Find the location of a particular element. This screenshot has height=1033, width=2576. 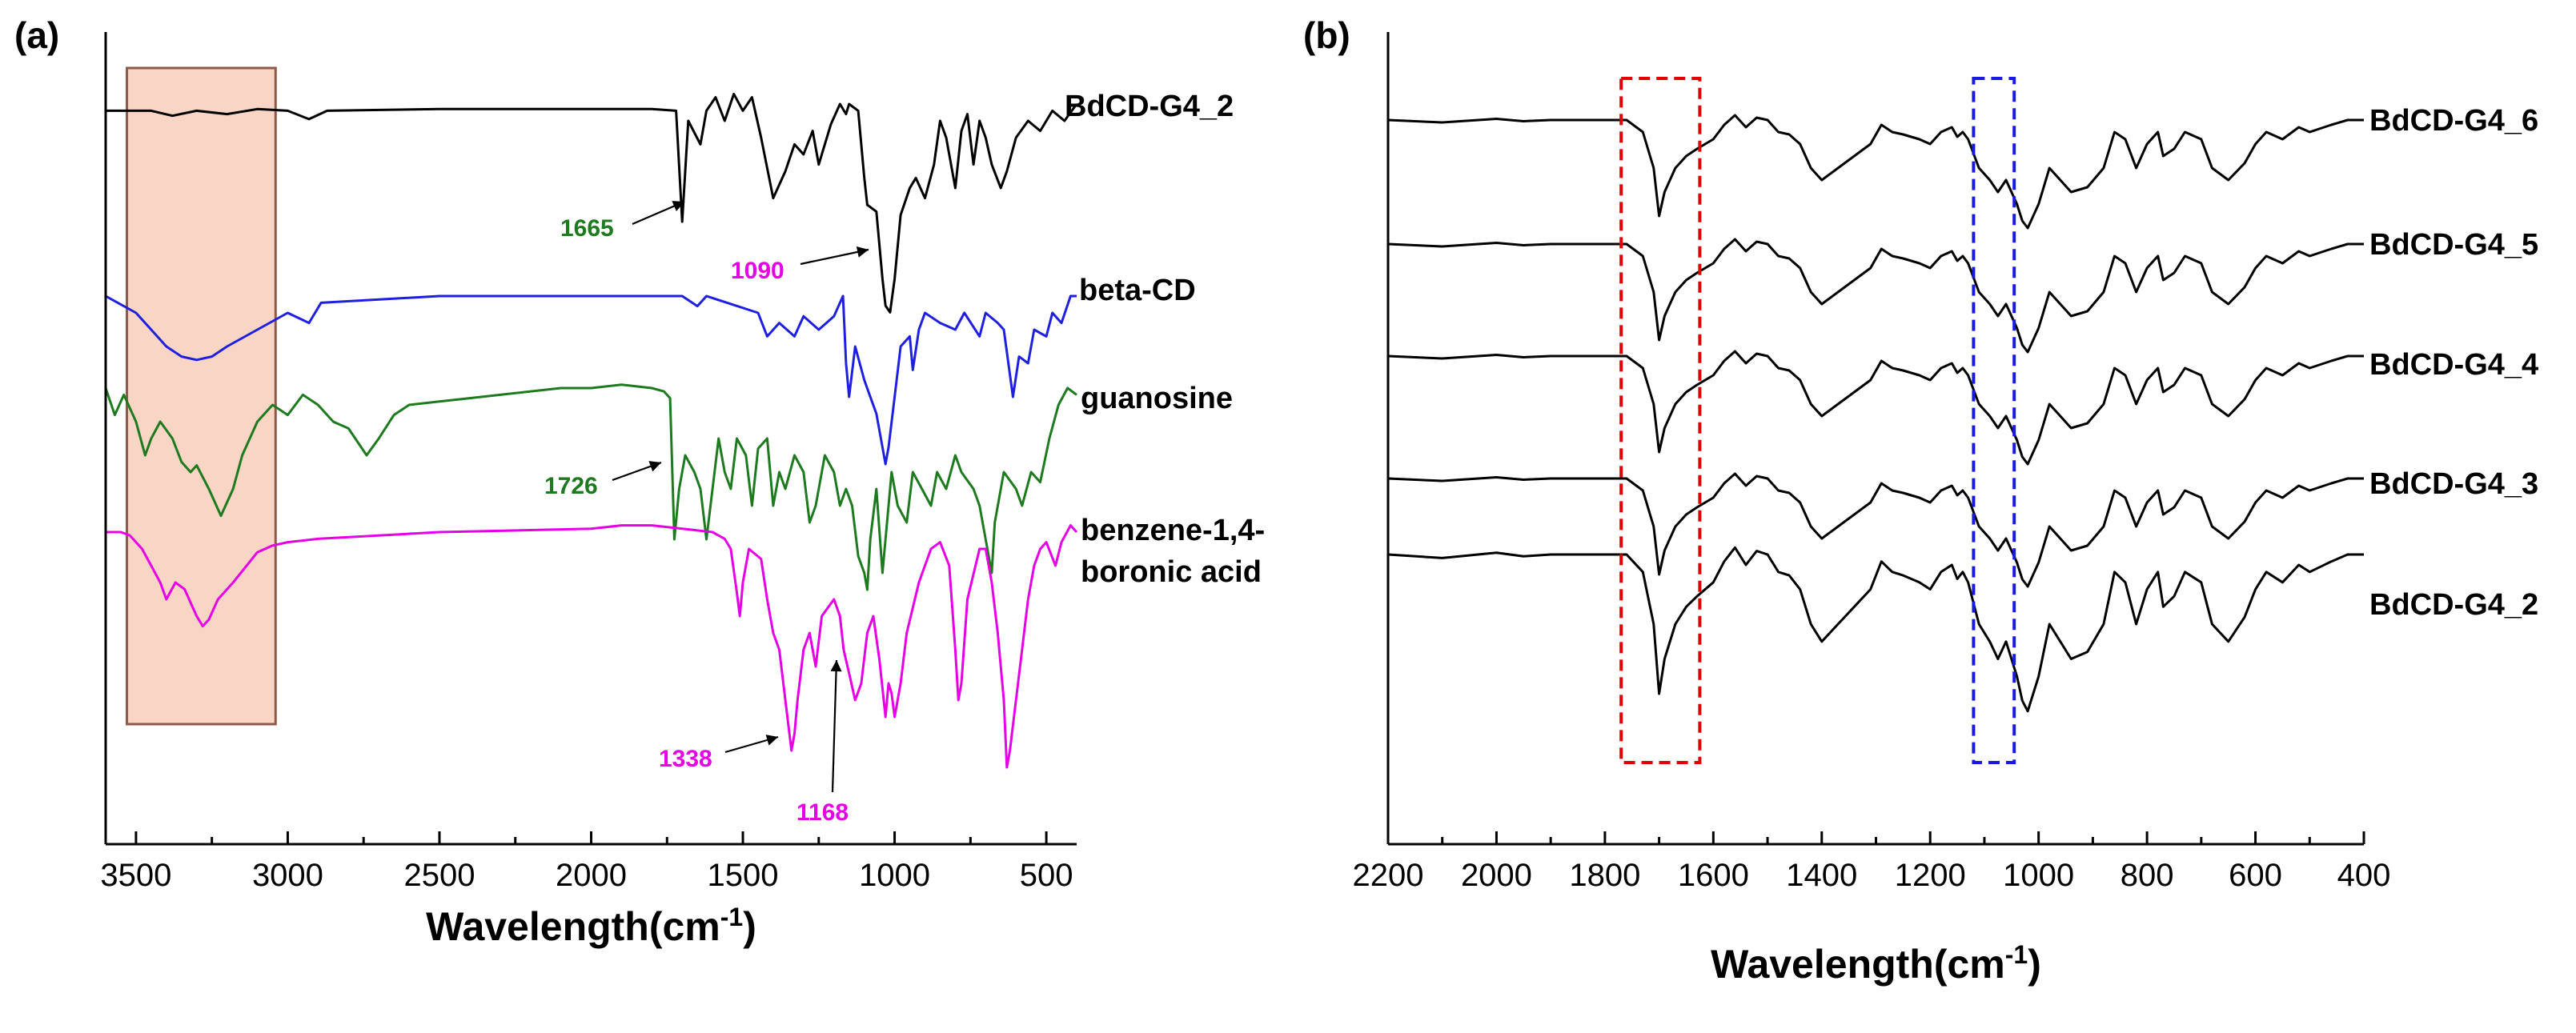

series-benzene-1-4-boronic-acid is located at coordinates (592, 646).